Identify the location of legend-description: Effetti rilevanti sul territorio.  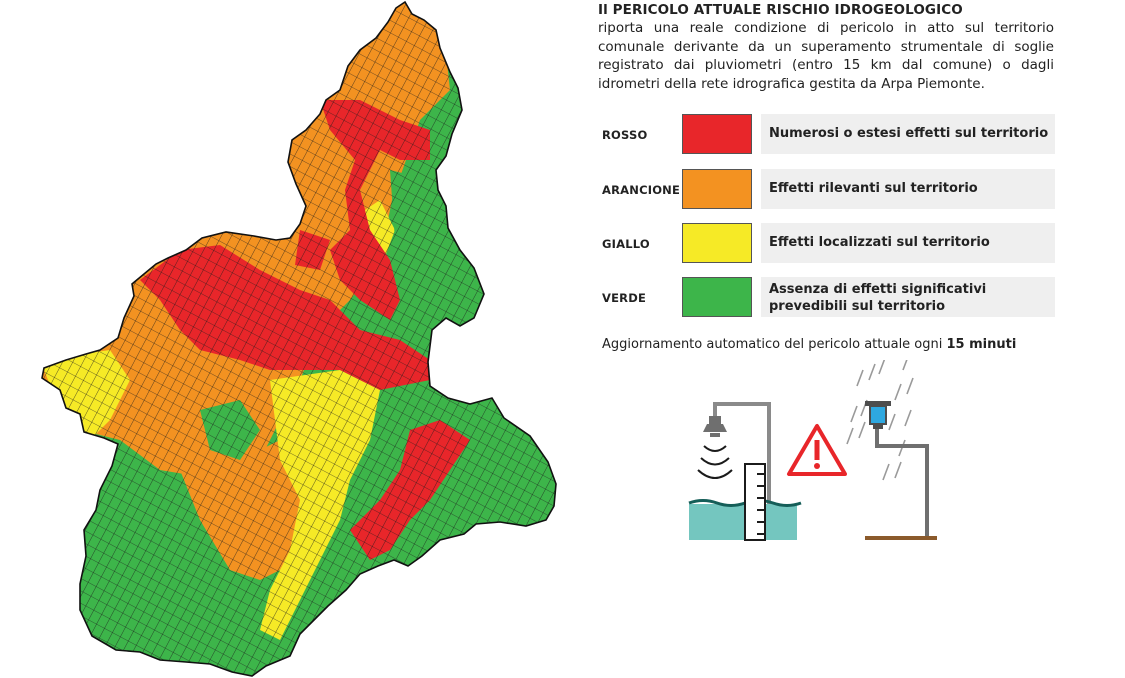
(873, 188).